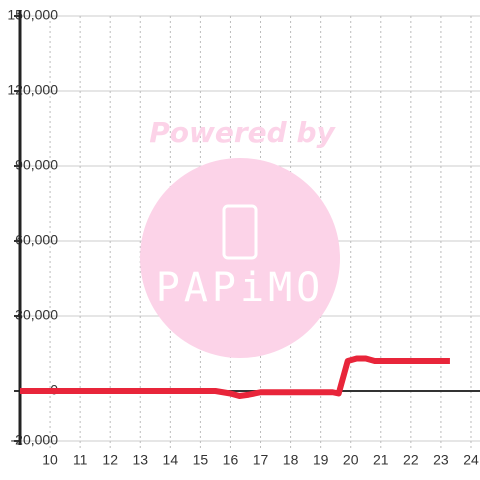 The image size is (480, 480). What do you see at coordinates (242, 132) in the screenshot?
I see `watermark-text: Powered by` at bounding box center [242, 132].